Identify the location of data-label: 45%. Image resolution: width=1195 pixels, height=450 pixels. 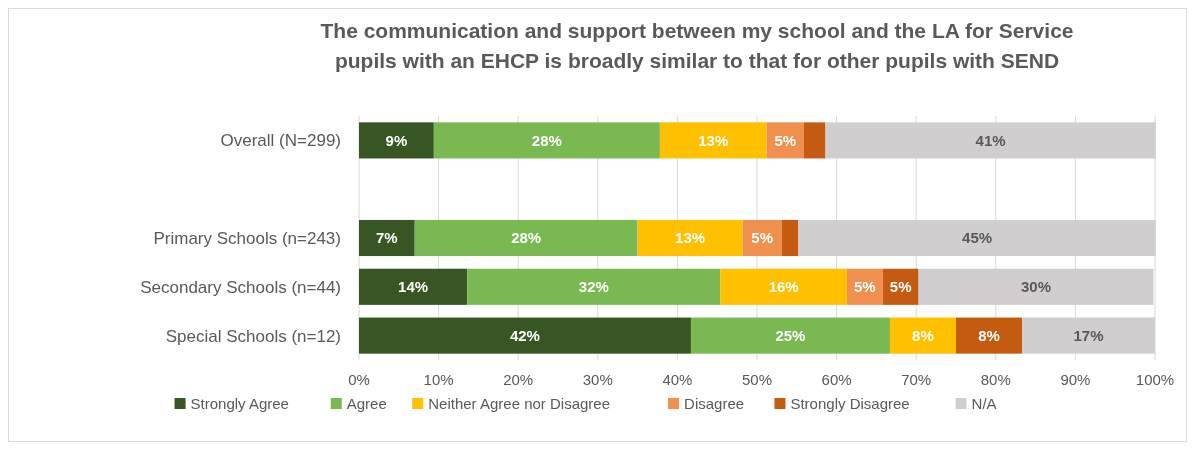
(977, 238).